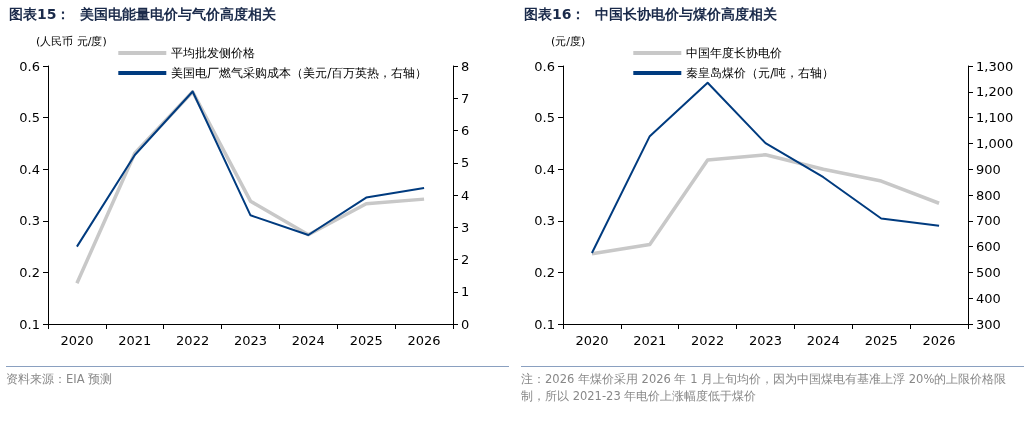 This screenshot has width=1030, height=423. Describe the element at coordinates (995, 66) in the screenshot. I see `y2-tick-label: 1,300` at that location.